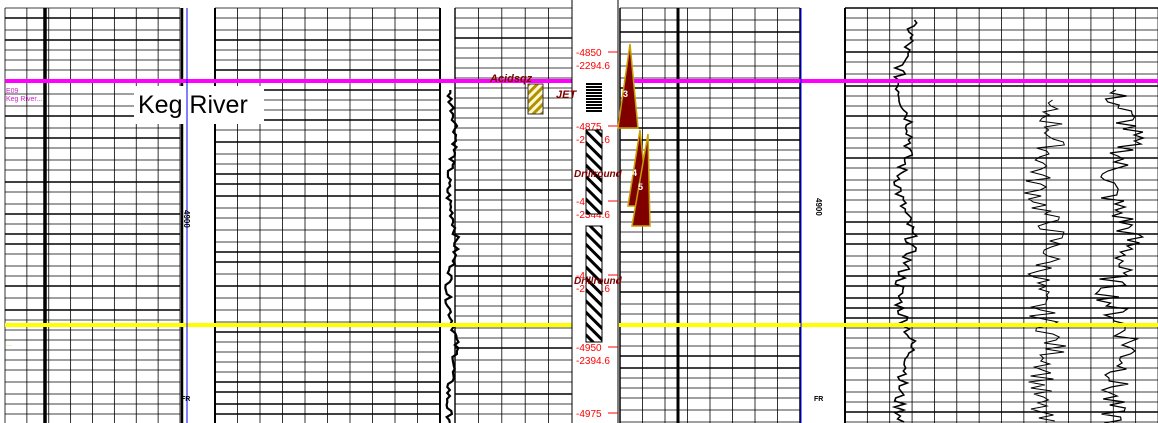 The image size is (1158, 423). Describe the element at coordinates (634, 173) in the screenshot. I see `core-number-4: 4` at that location.